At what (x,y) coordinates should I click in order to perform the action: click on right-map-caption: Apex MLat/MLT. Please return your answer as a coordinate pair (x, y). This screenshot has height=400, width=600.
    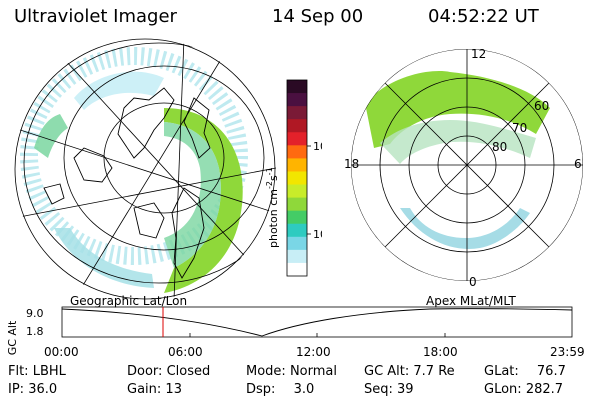
    Looking at the image, I should click on (471, 301).